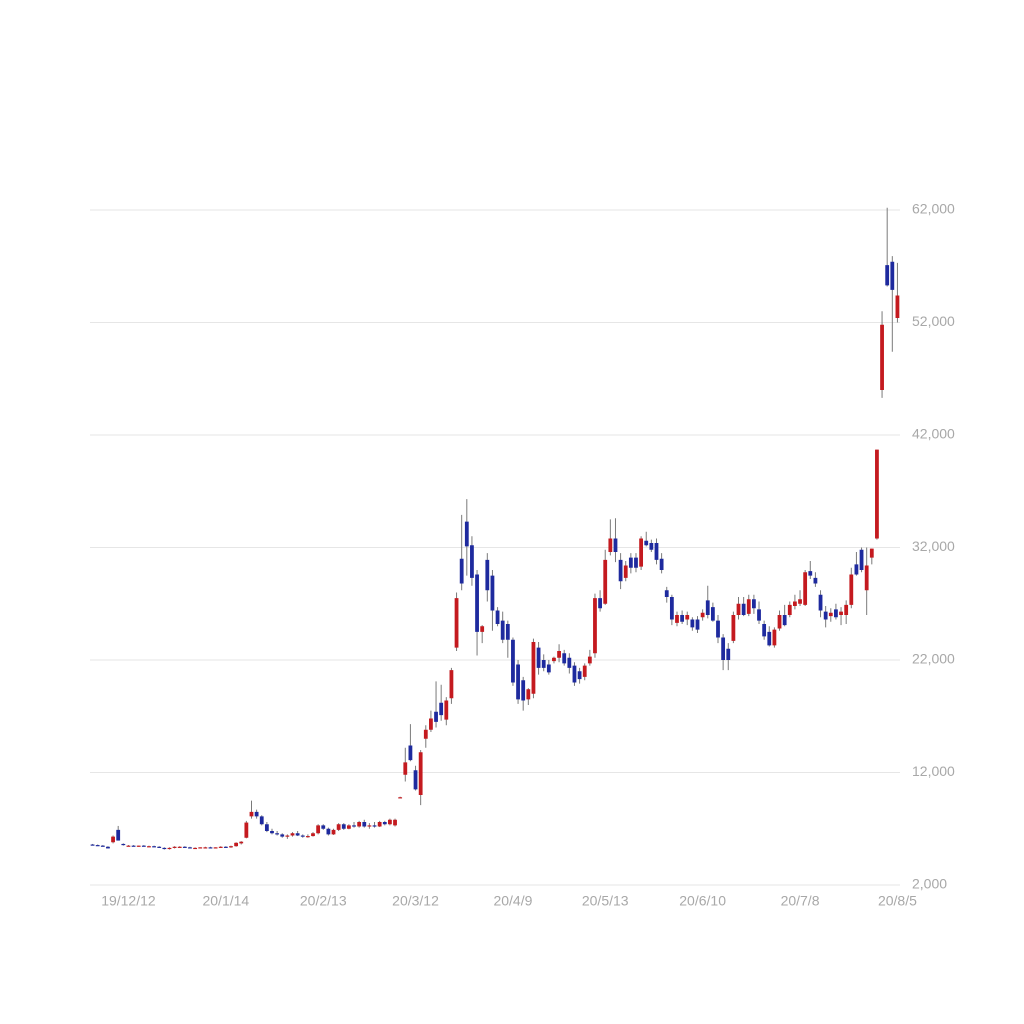 The width and height of the screenshot is (1024, 1024). I want to click on y-tick-label: 62,000, so click(933, 209).